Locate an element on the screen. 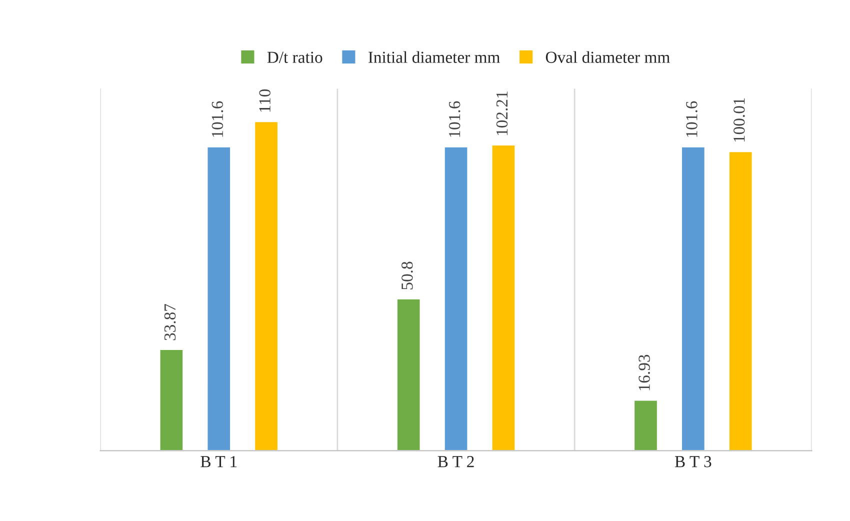  data-label: 16.93 is located at coordinates (644, 372).